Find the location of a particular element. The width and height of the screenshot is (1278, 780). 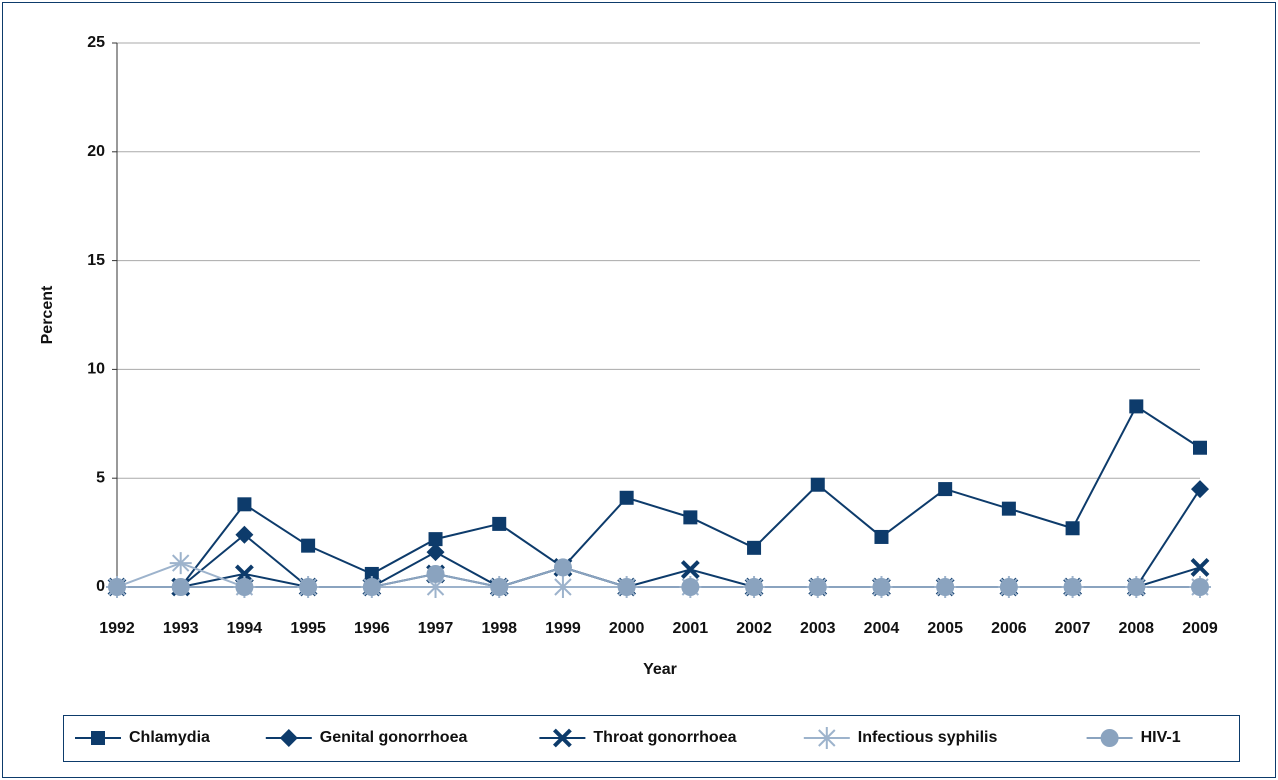

x-tick-label: 1994 is located at coordinates (245, 628).